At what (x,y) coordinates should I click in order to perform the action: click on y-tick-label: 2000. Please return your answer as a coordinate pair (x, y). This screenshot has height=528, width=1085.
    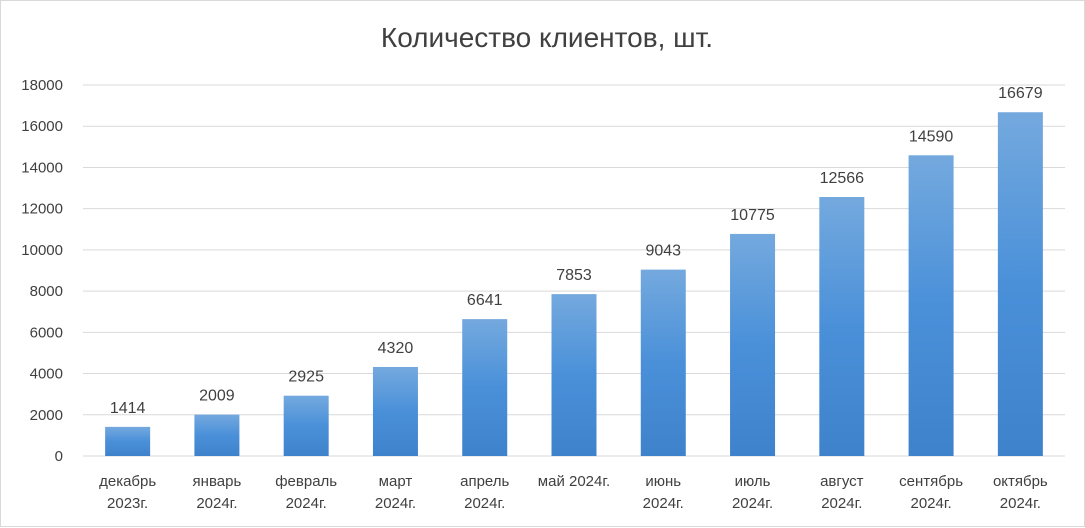
    Looking at the image, I should click on (46, 415).